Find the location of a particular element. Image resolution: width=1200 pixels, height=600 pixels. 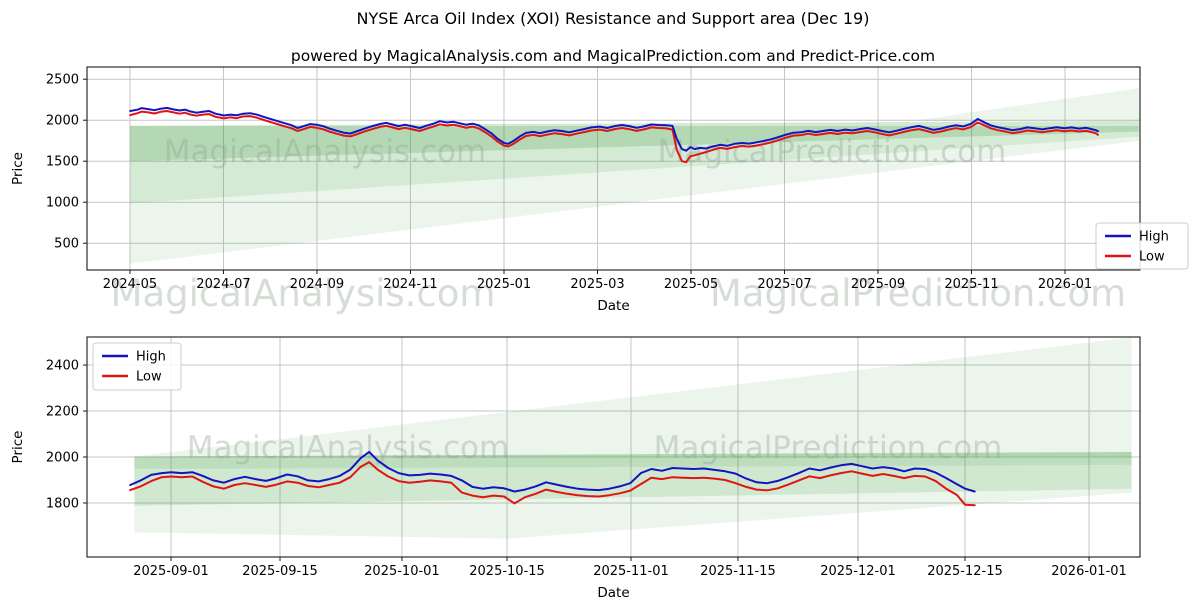

y-tick-label: 1800 is located at coordinates (62, 503).